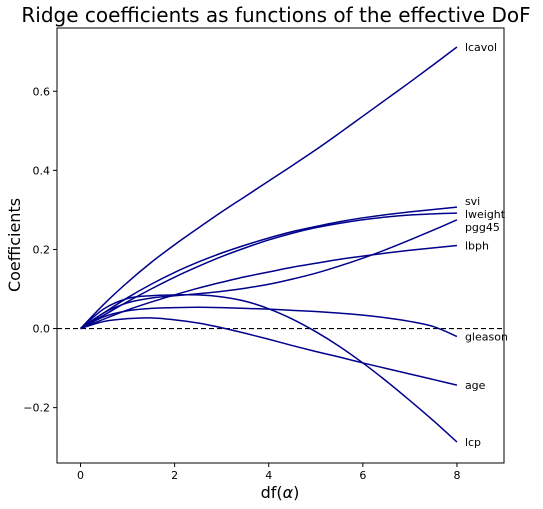 The image size is (543, 509). I want to click on y-tick-label: 0.6, so click(42, 91).